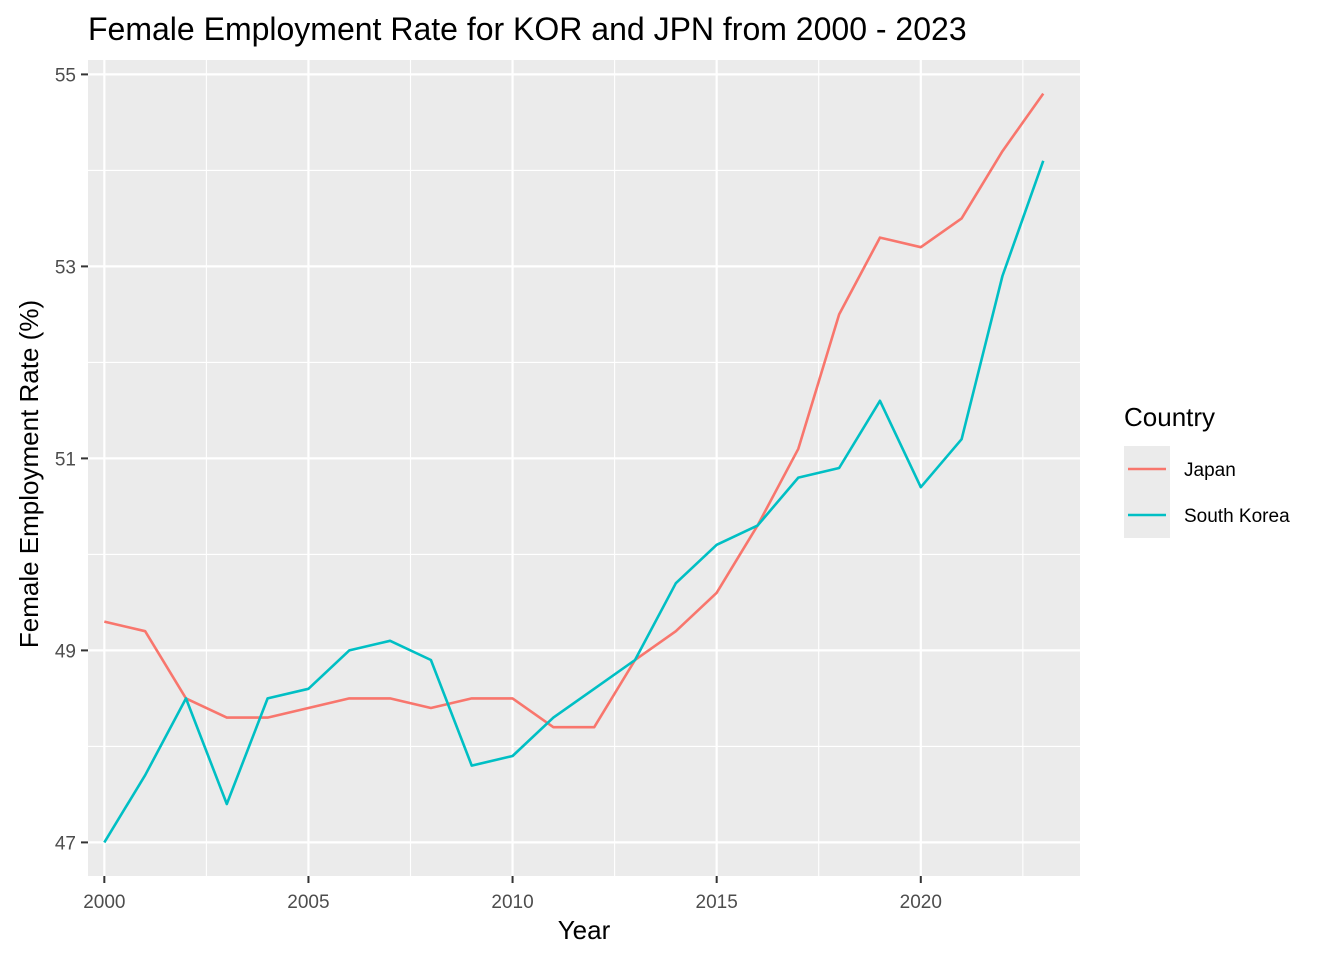 Image resolution: width=1344 pixels, height=960 pixels. Describe the element at coordinates (65, 75) in the screenshot. I see `y-tick-label: 55` at that location.